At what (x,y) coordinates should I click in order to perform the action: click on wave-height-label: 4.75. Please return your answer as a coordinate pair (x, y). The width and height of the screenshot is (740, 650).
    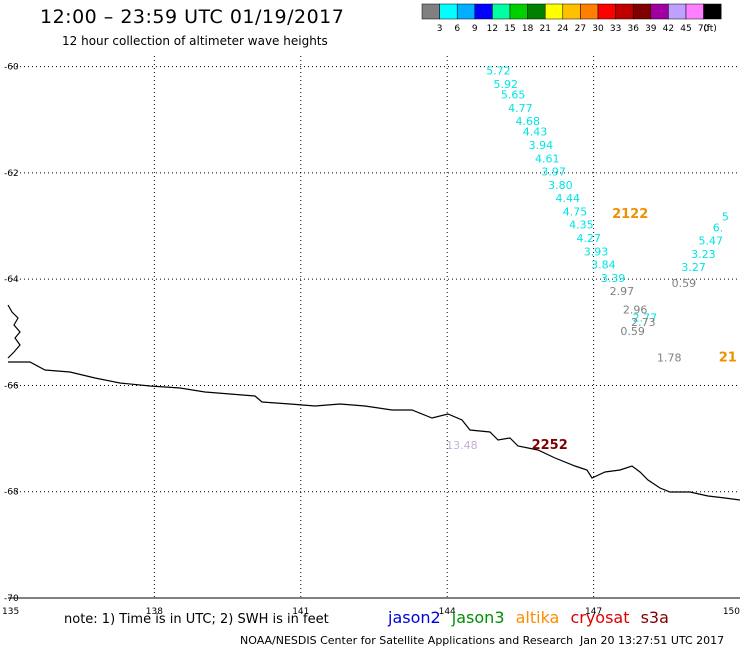
    Looking at the image, I should click on (575, 211).